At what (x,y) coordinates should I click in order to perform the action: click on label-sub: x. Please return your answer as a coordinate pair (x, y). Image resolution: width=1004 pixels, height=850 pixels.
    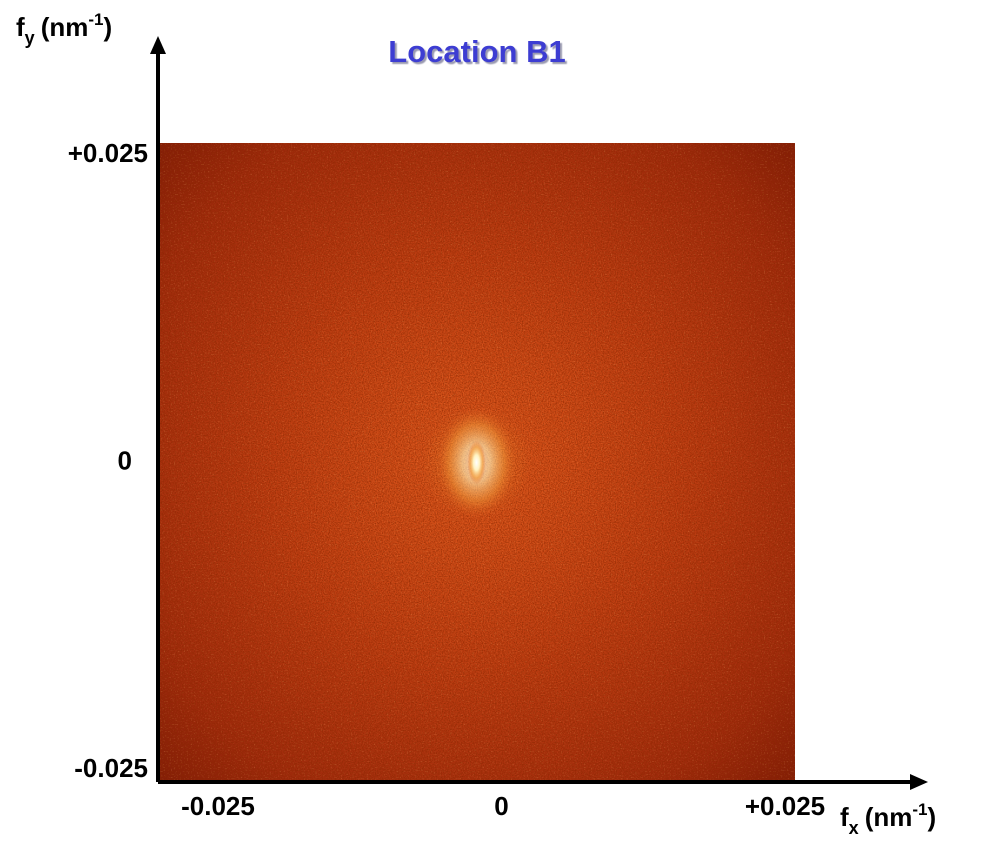
    Looking at the image, I should click on (854, 828).